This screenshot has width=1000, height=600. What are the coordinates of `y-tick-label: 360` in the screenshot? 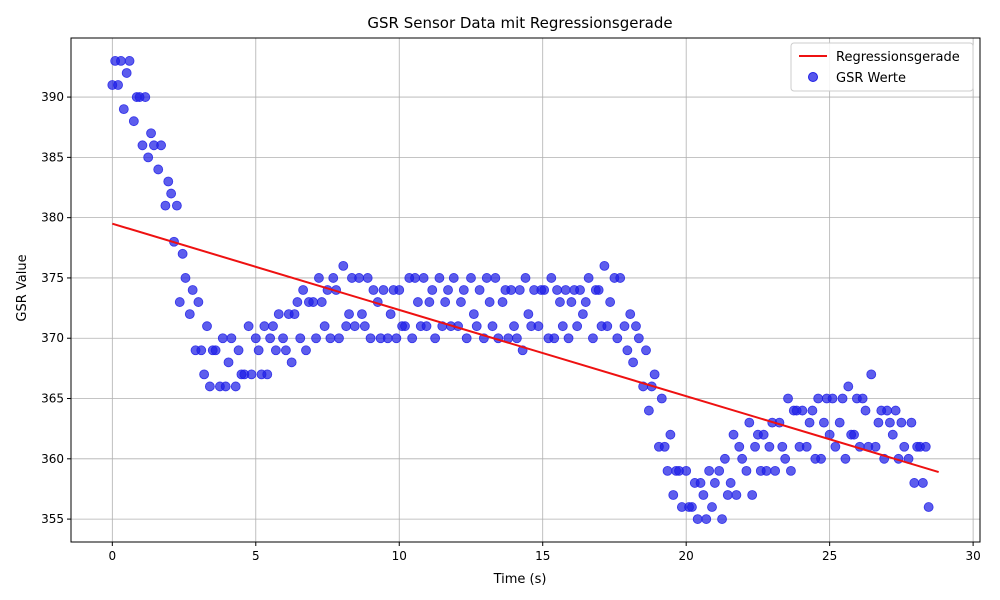 It's located at (52, 459).